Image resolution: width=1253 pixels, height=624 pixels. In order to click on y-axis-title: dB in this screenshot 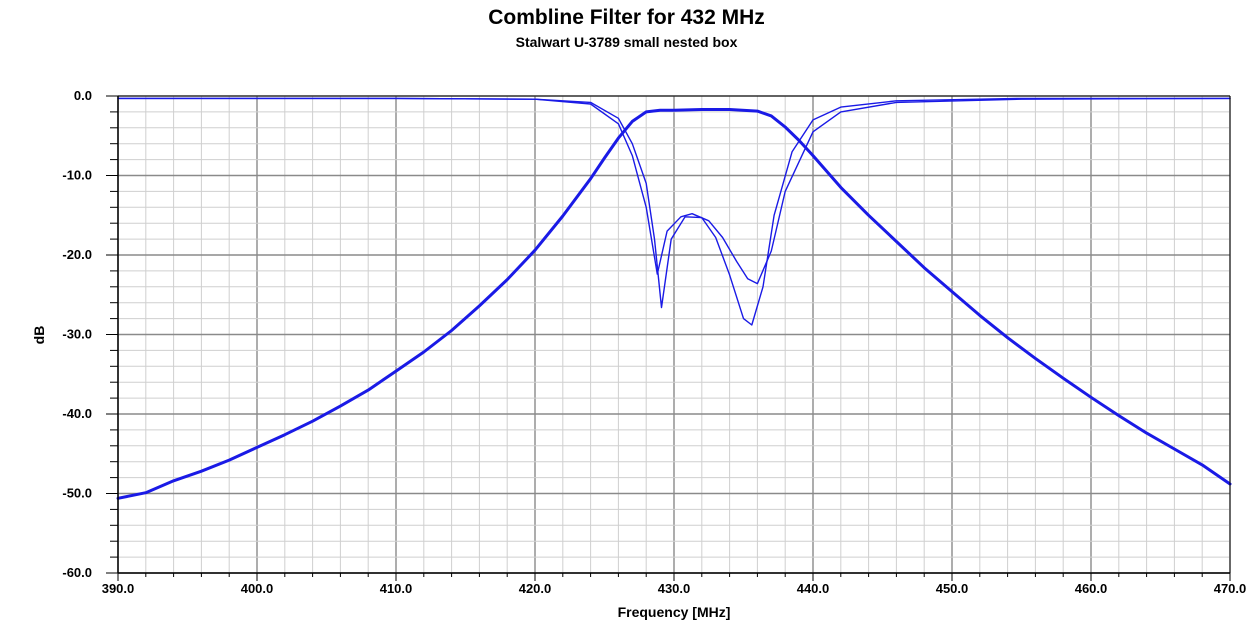, I will do `click(39, 335)`.